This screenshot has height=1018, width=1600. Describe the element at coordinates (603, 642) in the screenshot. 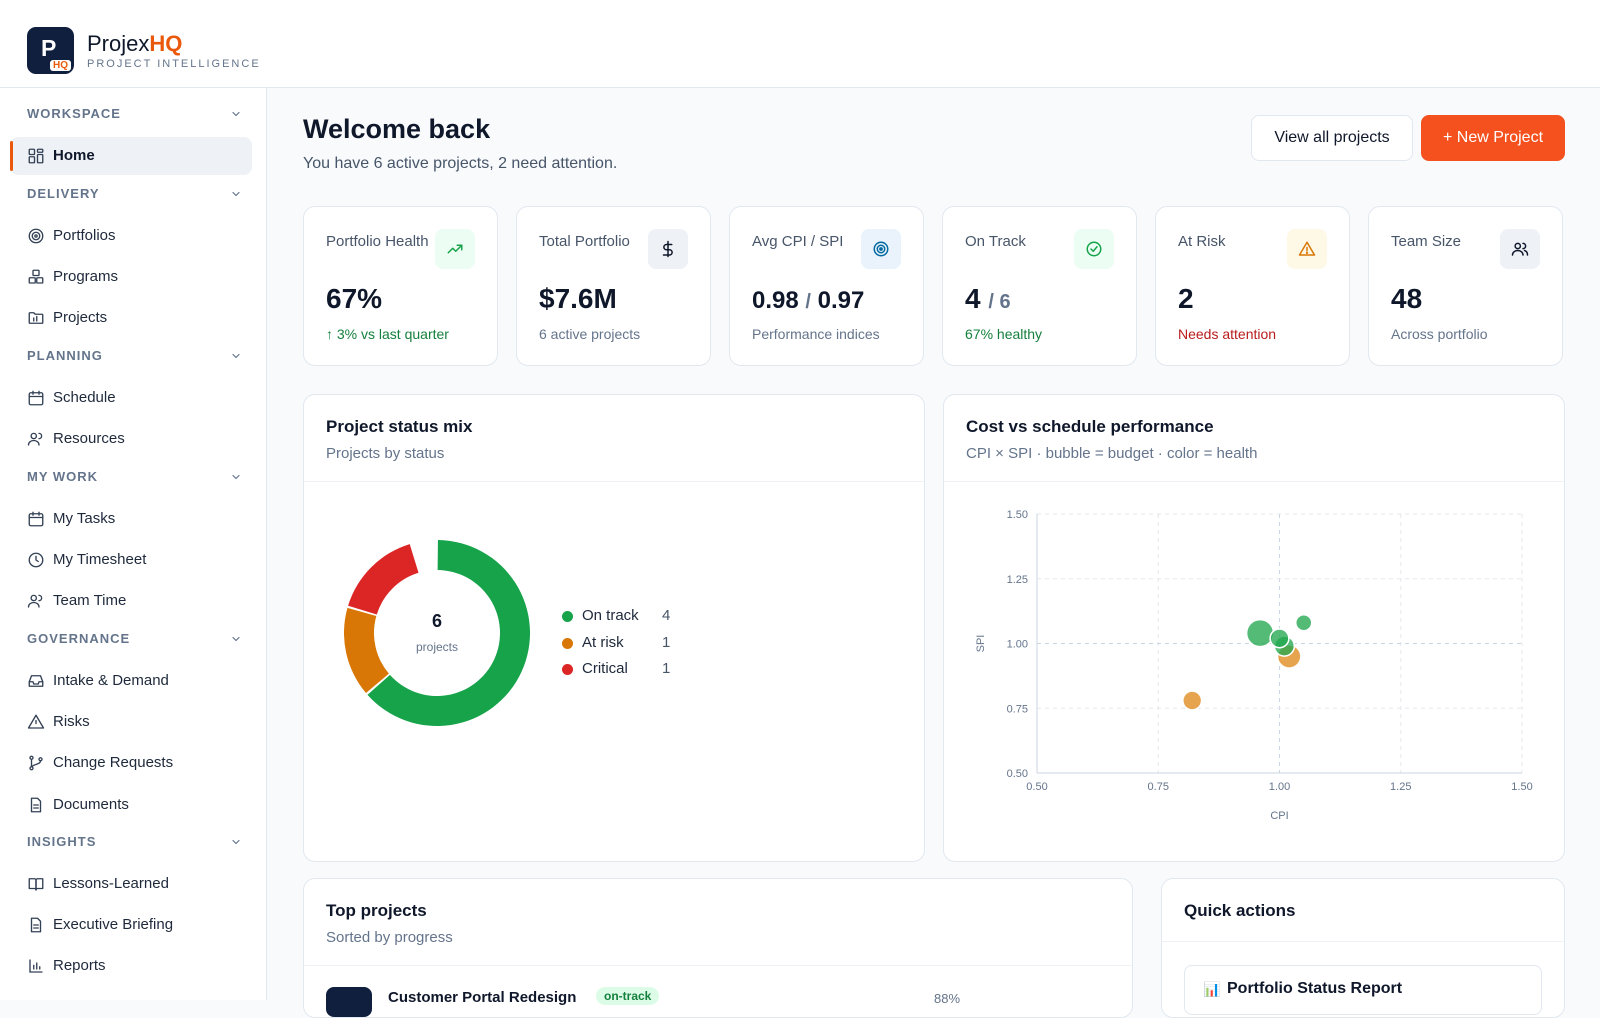

I see `legend-label: At risk` at that location.